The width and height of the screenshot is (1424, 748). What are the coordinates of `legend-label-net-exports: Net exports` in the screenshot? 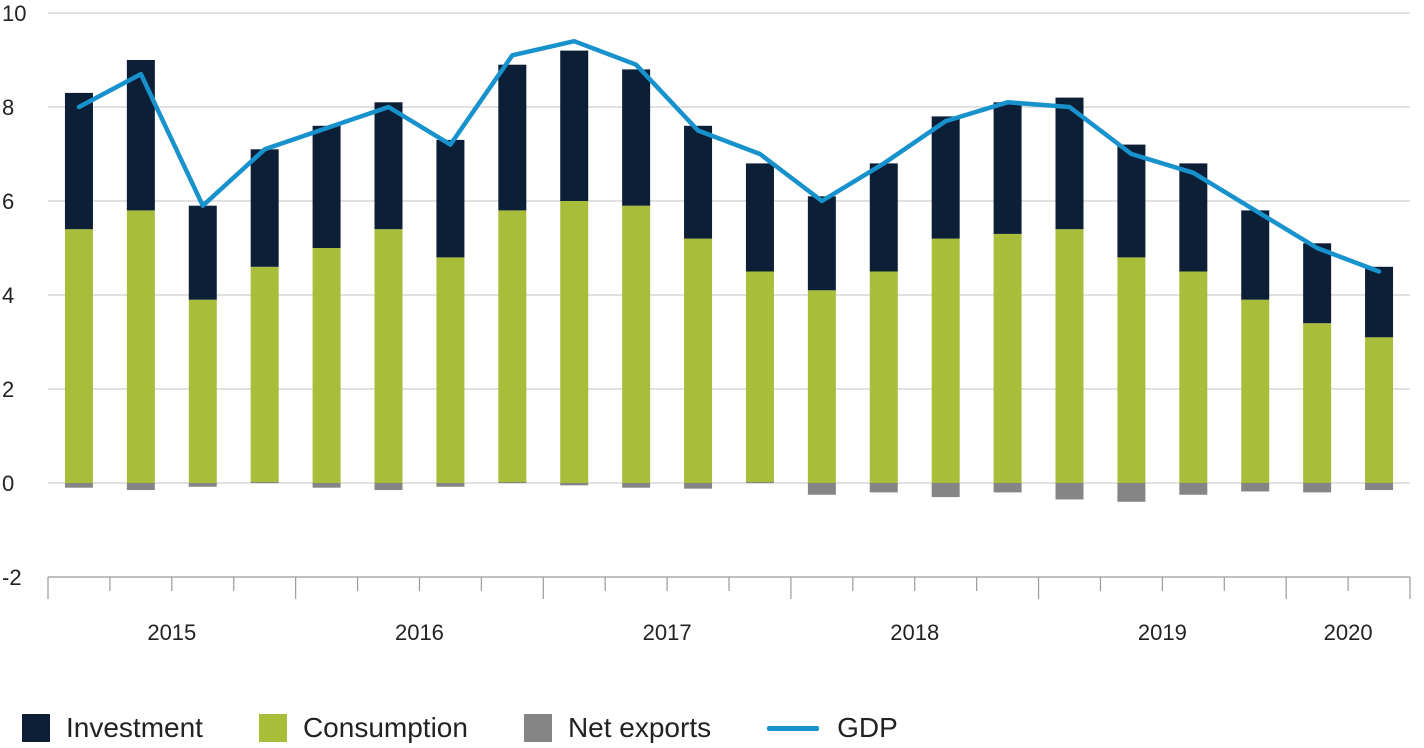 It's located at (639, 727).